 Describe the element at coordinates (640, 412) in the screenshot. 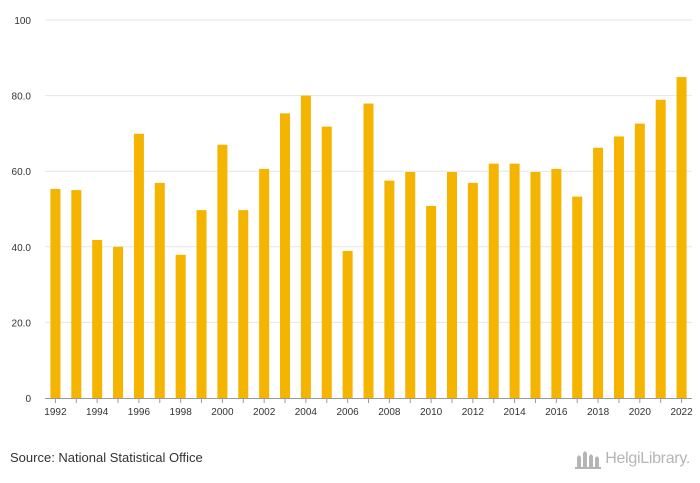

I see `x-tick-label: 2020` at that location.